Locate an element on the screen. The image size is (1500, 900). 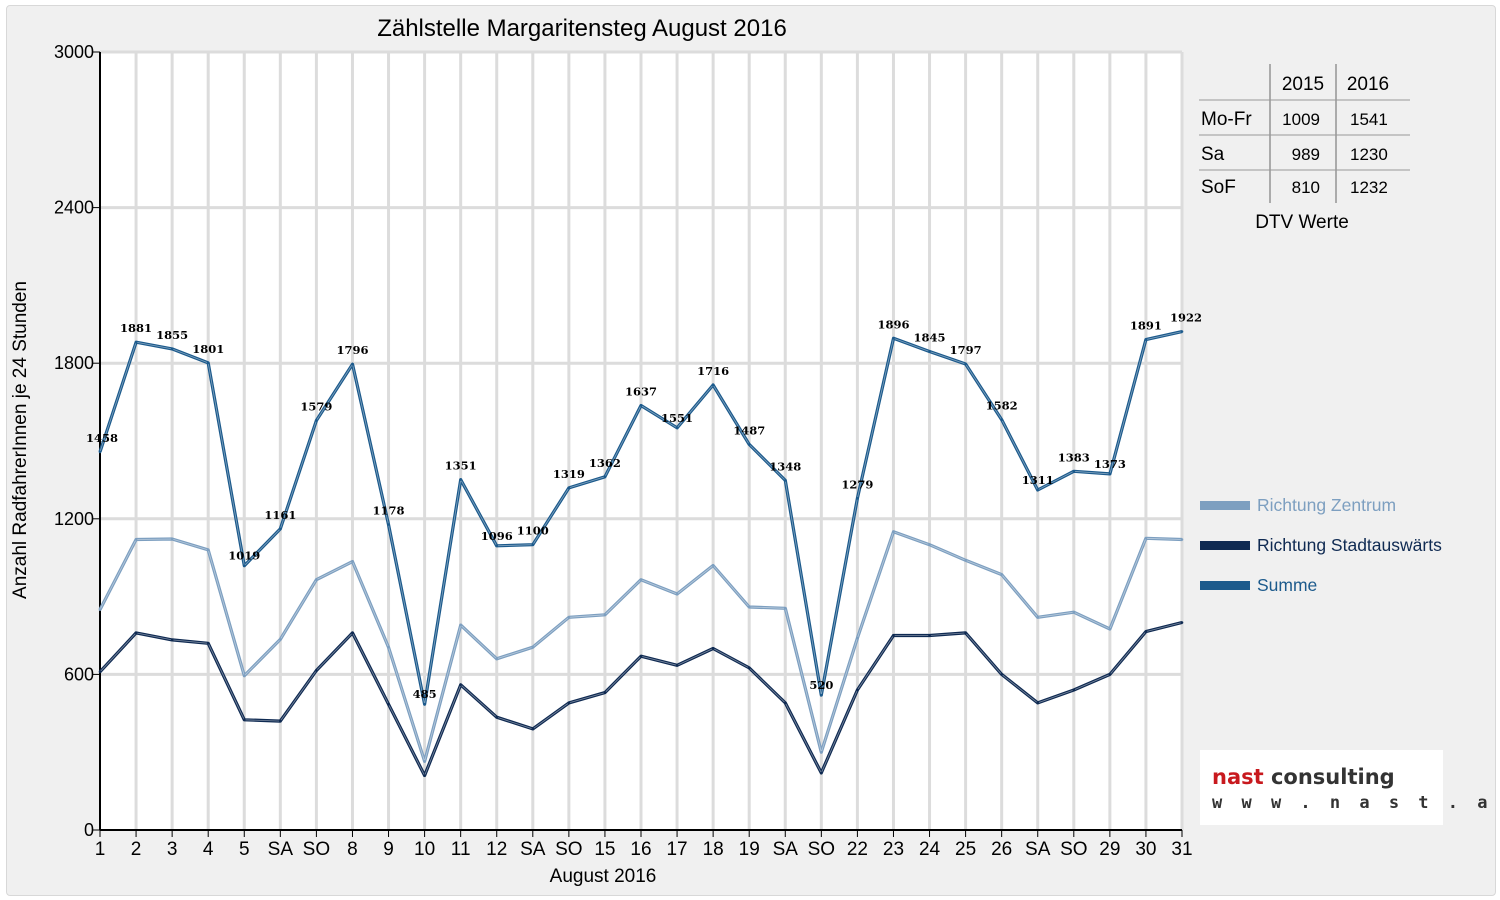
x-tick-label: 15 is located at coordinates (604, 849).